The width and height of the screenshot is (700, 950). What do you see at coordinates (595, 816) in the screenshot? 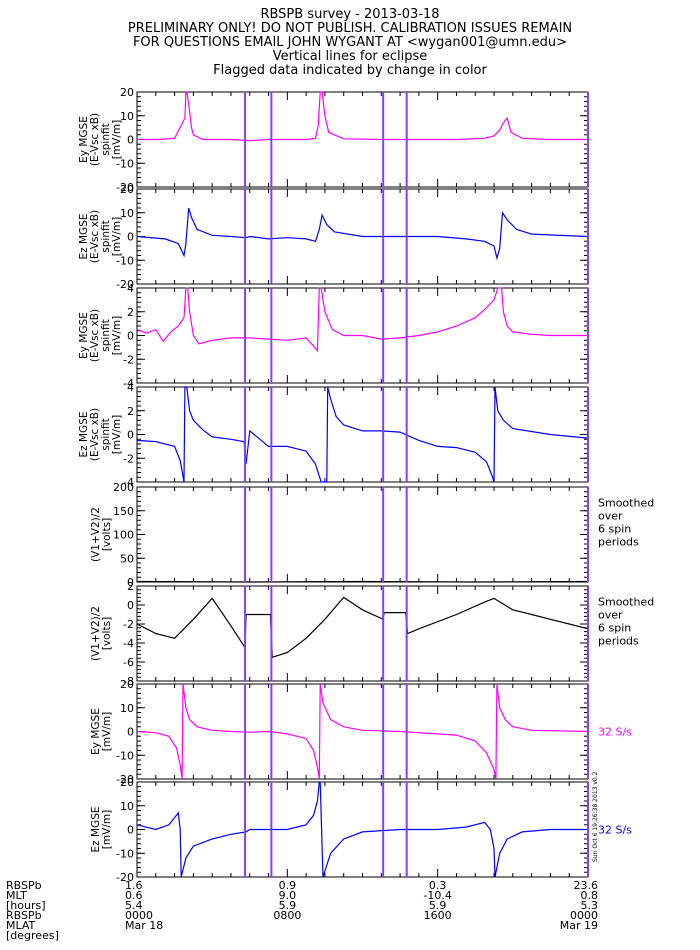
I see `date-stamp: Sun Oct 6 19:26:38 2013 v0.2` at bounding box center [595, 816].